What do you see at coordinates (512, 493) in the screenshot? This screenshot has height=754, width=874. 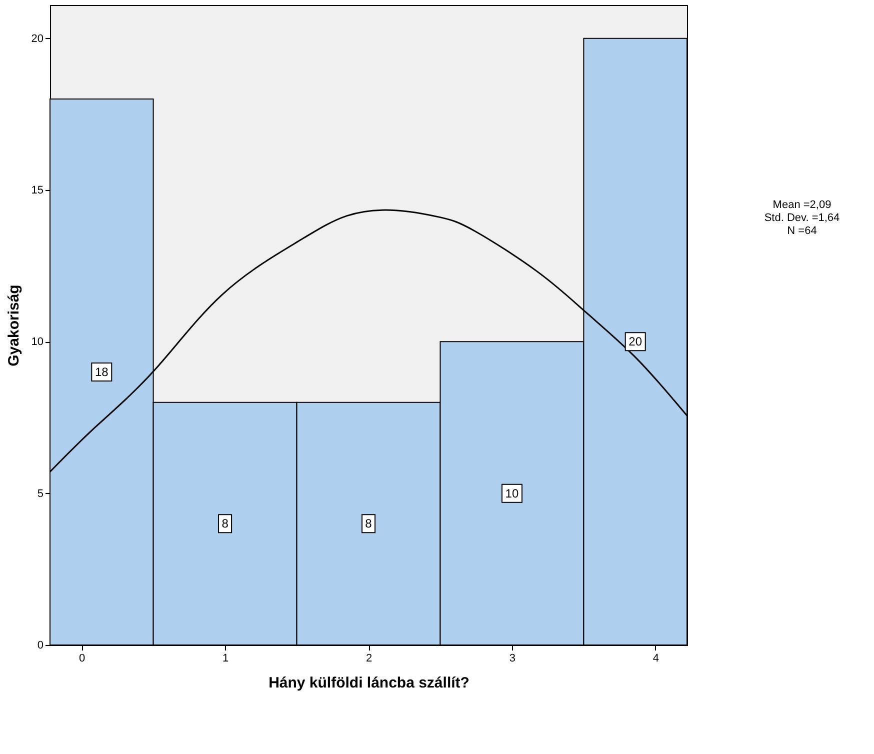 I see `data-label: 10` at bounding box center [512, 493].